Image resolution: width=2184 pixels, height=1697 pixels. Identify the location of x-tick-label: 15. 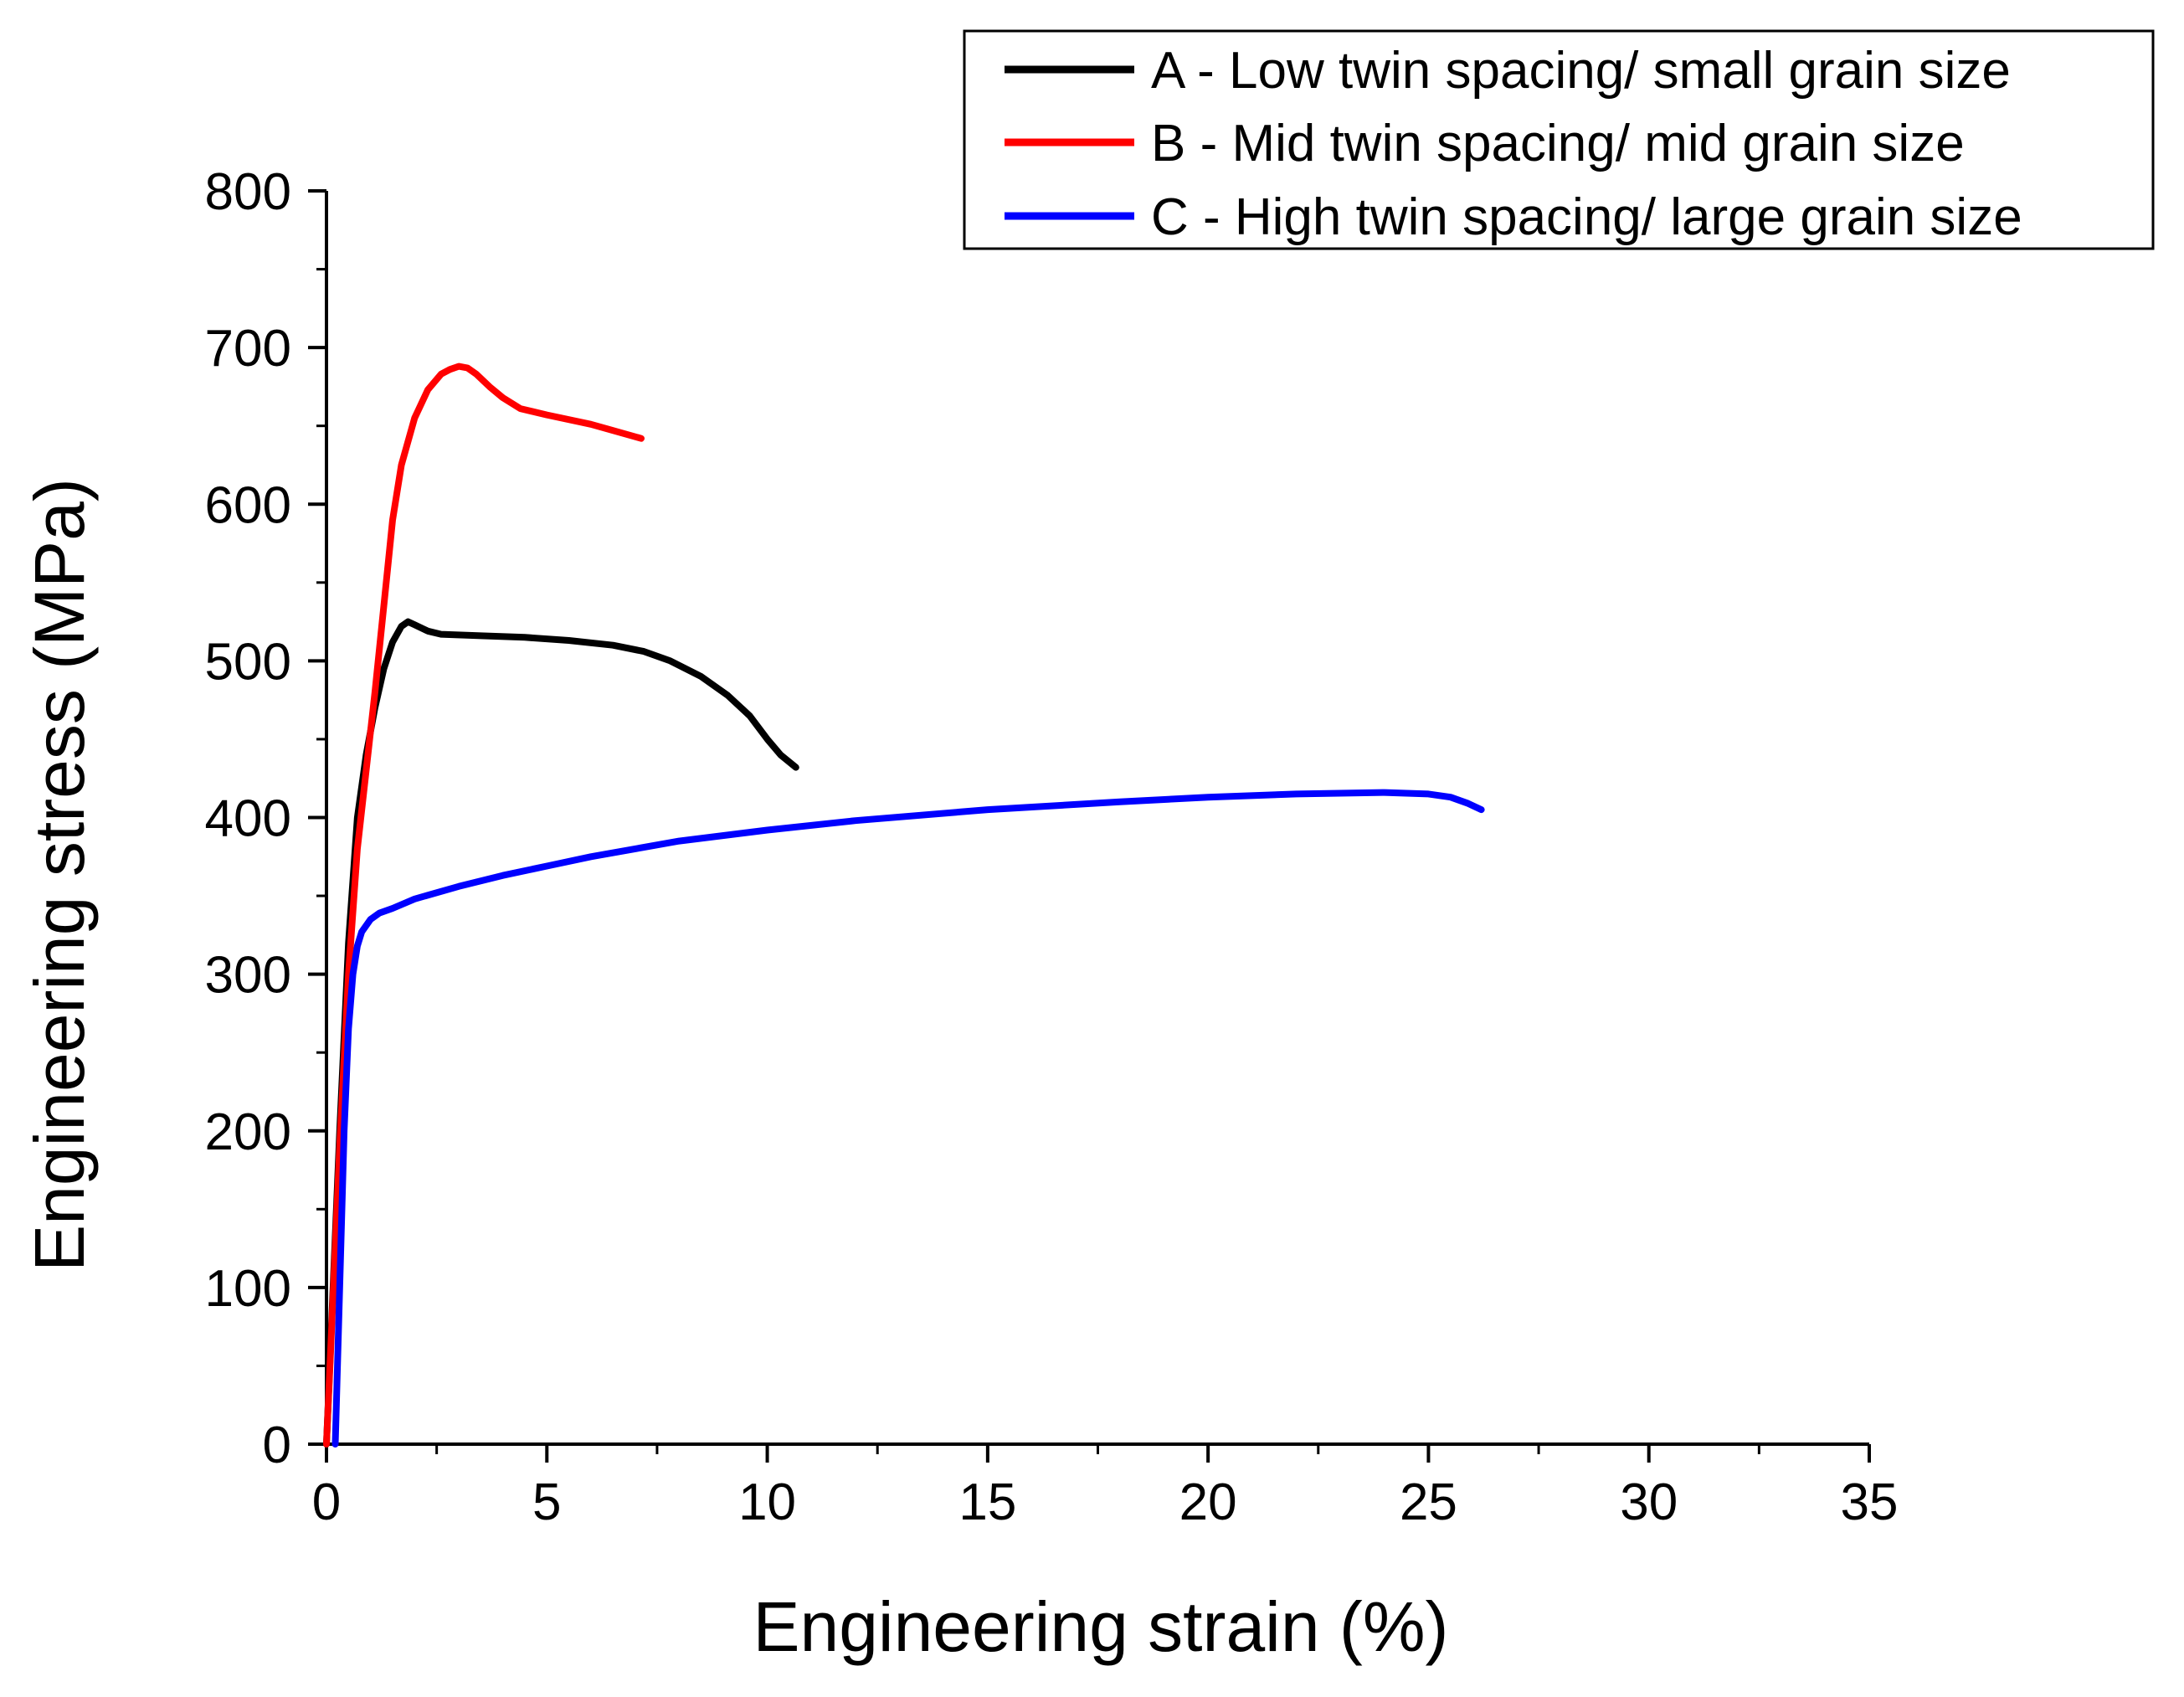
(987, 1502).